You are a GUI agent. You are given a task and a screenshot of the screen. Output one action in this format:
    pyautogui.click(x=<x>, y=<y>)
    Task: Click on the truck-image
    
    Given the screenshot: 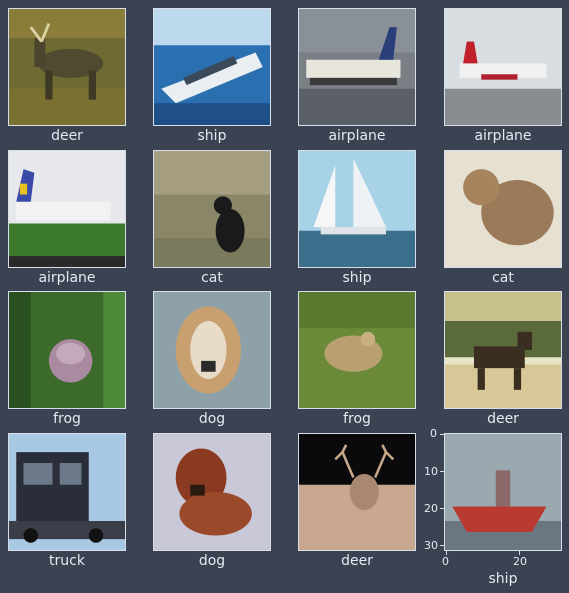 What is the action you would take?
    pyautogui.click(x=67, y=492)
    